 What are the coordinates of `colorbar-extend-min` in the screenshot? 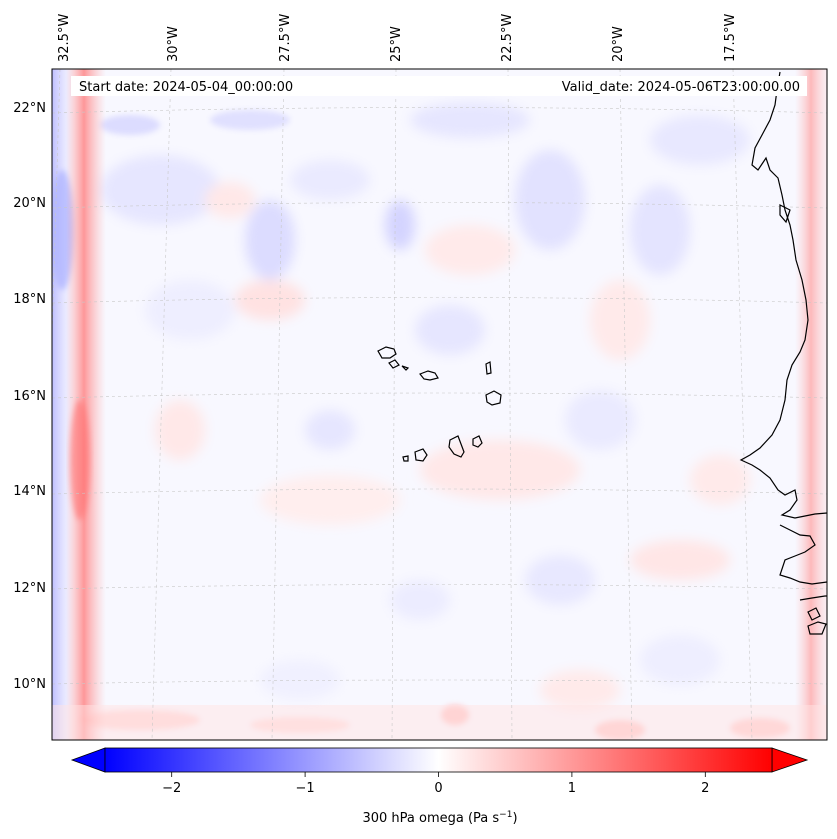 It's located at (88, 760).